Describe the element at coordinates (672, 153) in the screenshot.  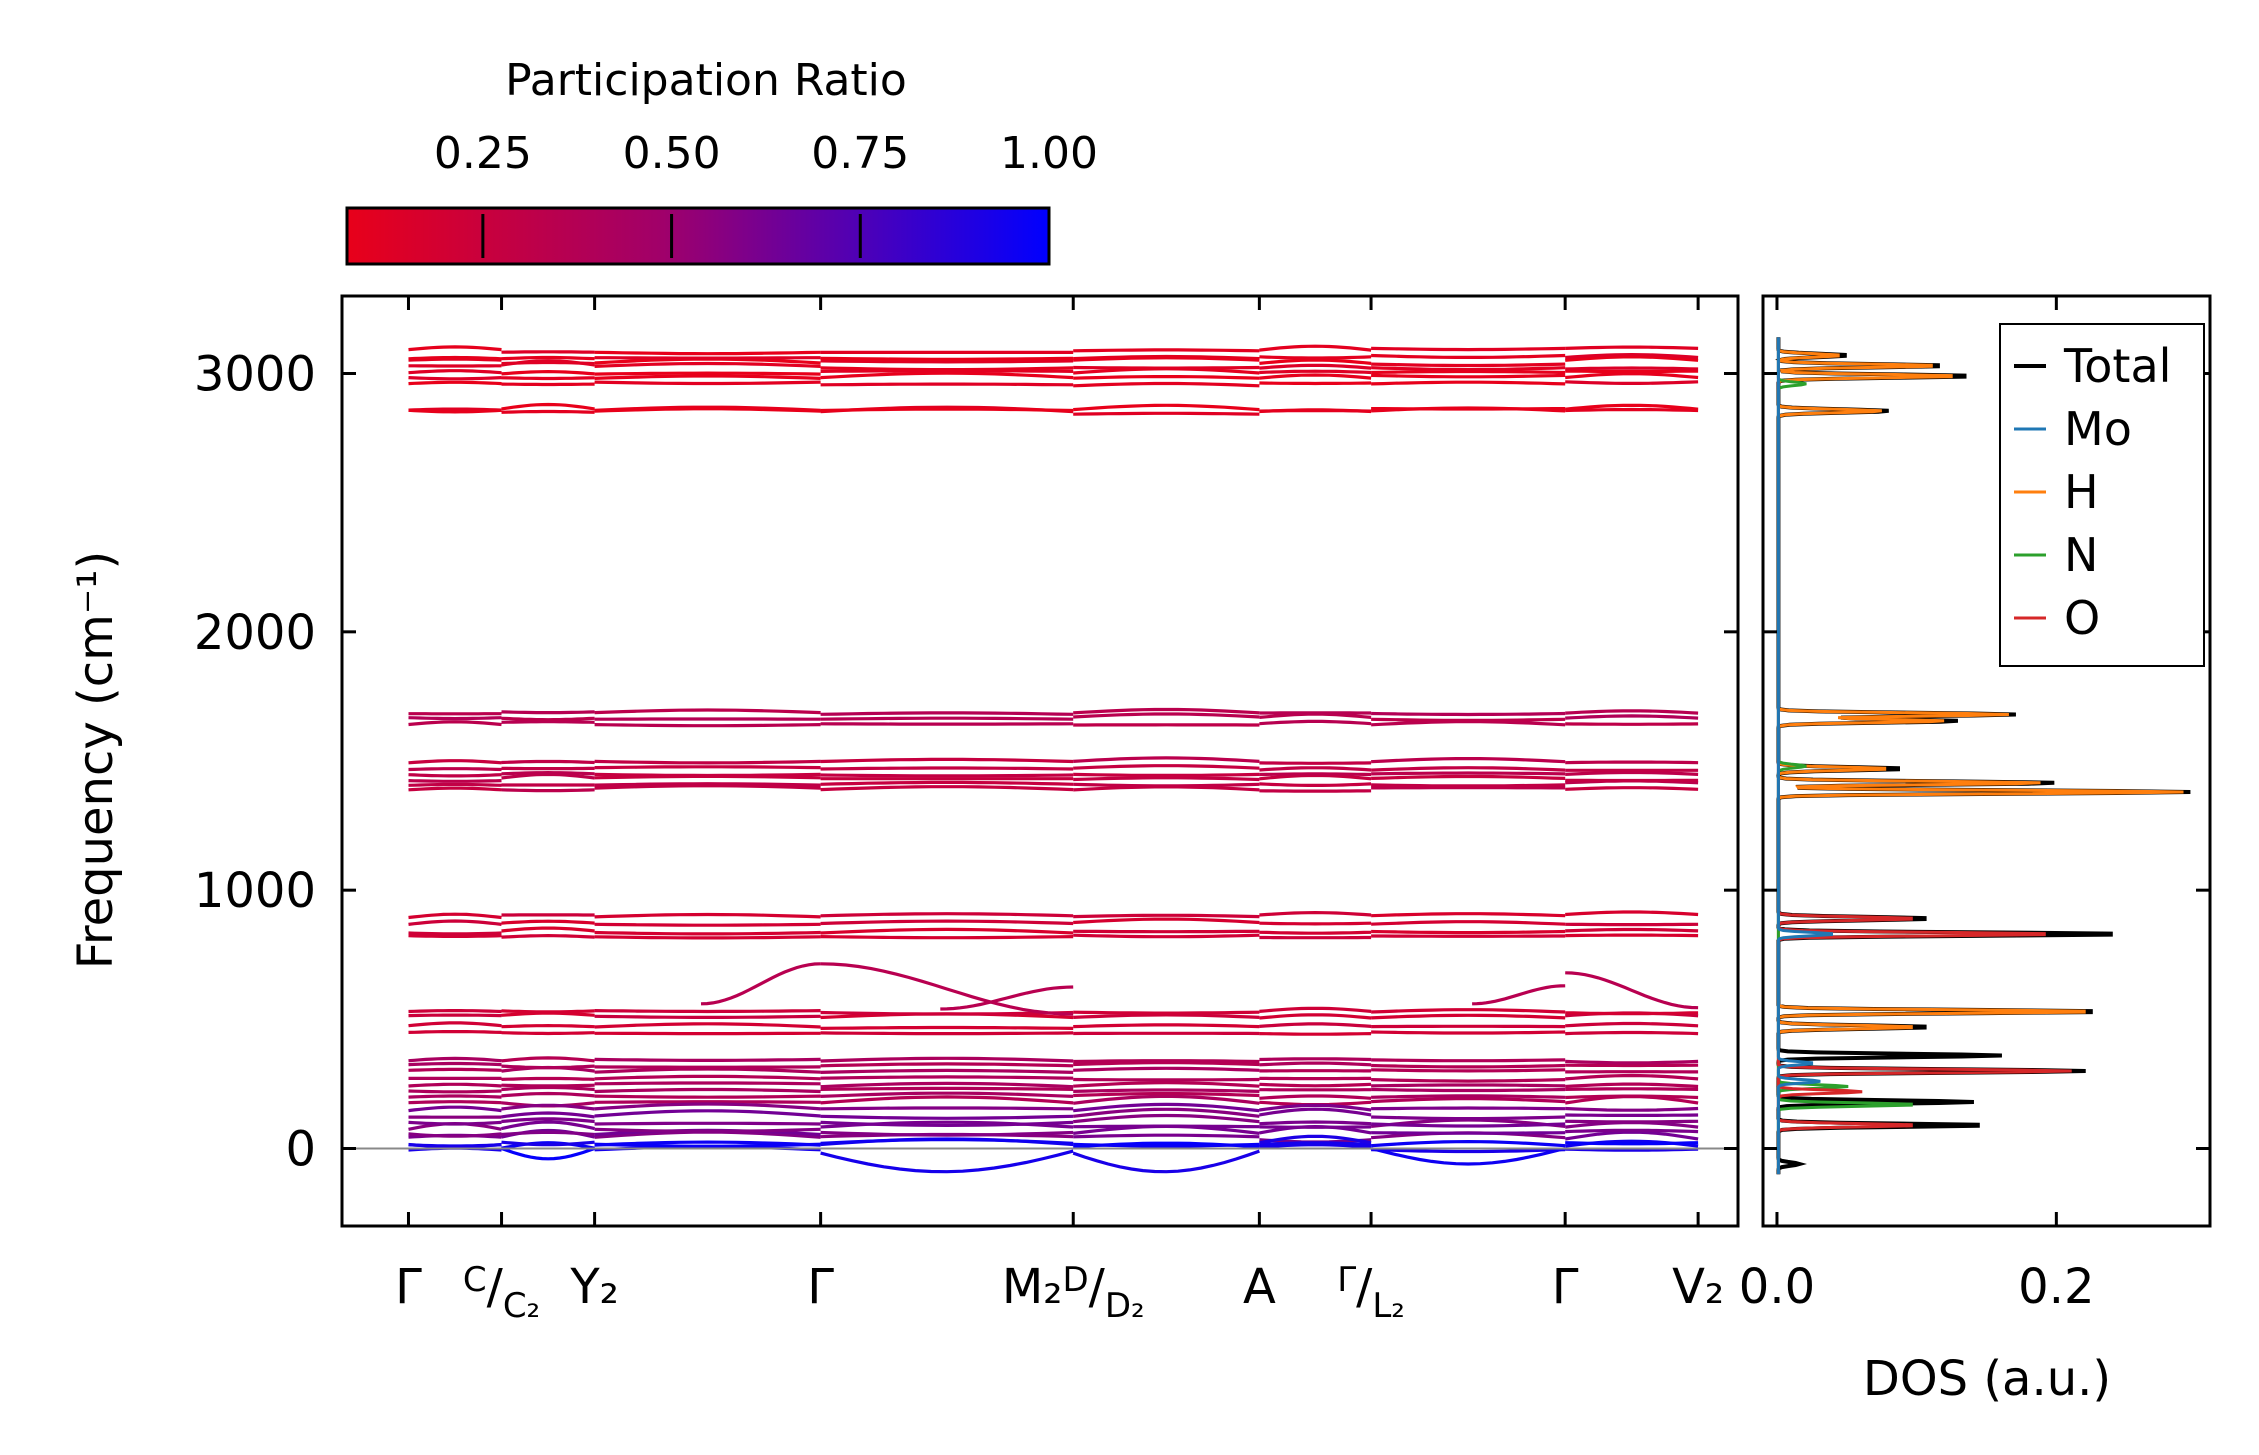
I see `colorbar-tick-label: 0.50` at that location.